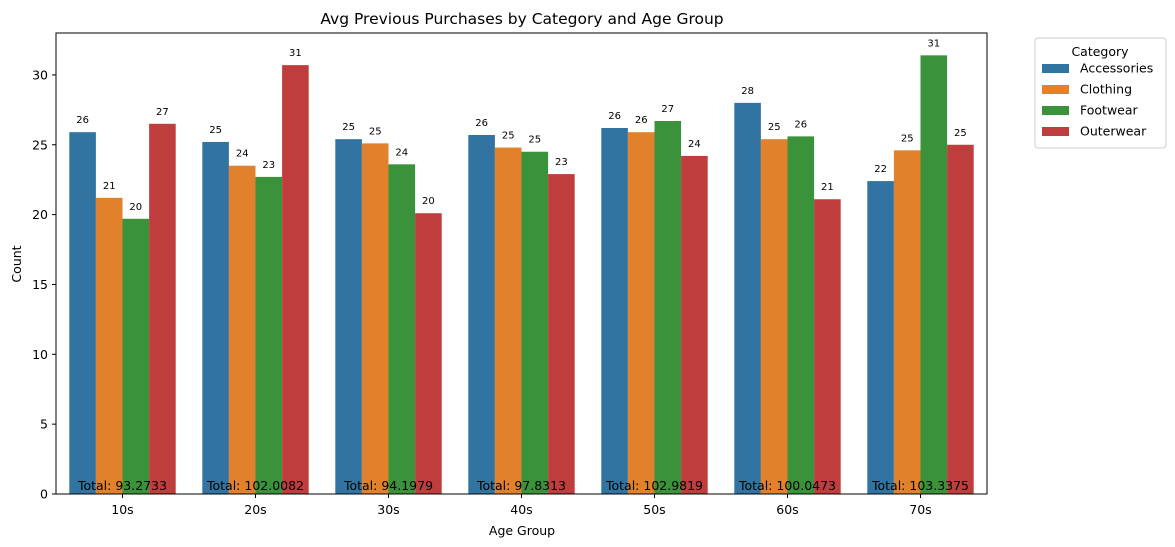 This screenshot has width=1175, height=547. What do you see at coordinates (654, 485) in the screenshot?
I see `total-label: Total: 102.9819` at bounding box center [654, 485].